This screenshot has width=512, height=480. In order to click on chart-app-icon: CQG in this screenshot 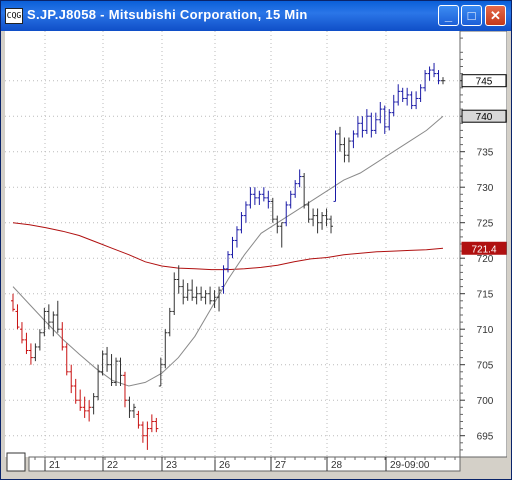, I will do `click(14, 16)`.